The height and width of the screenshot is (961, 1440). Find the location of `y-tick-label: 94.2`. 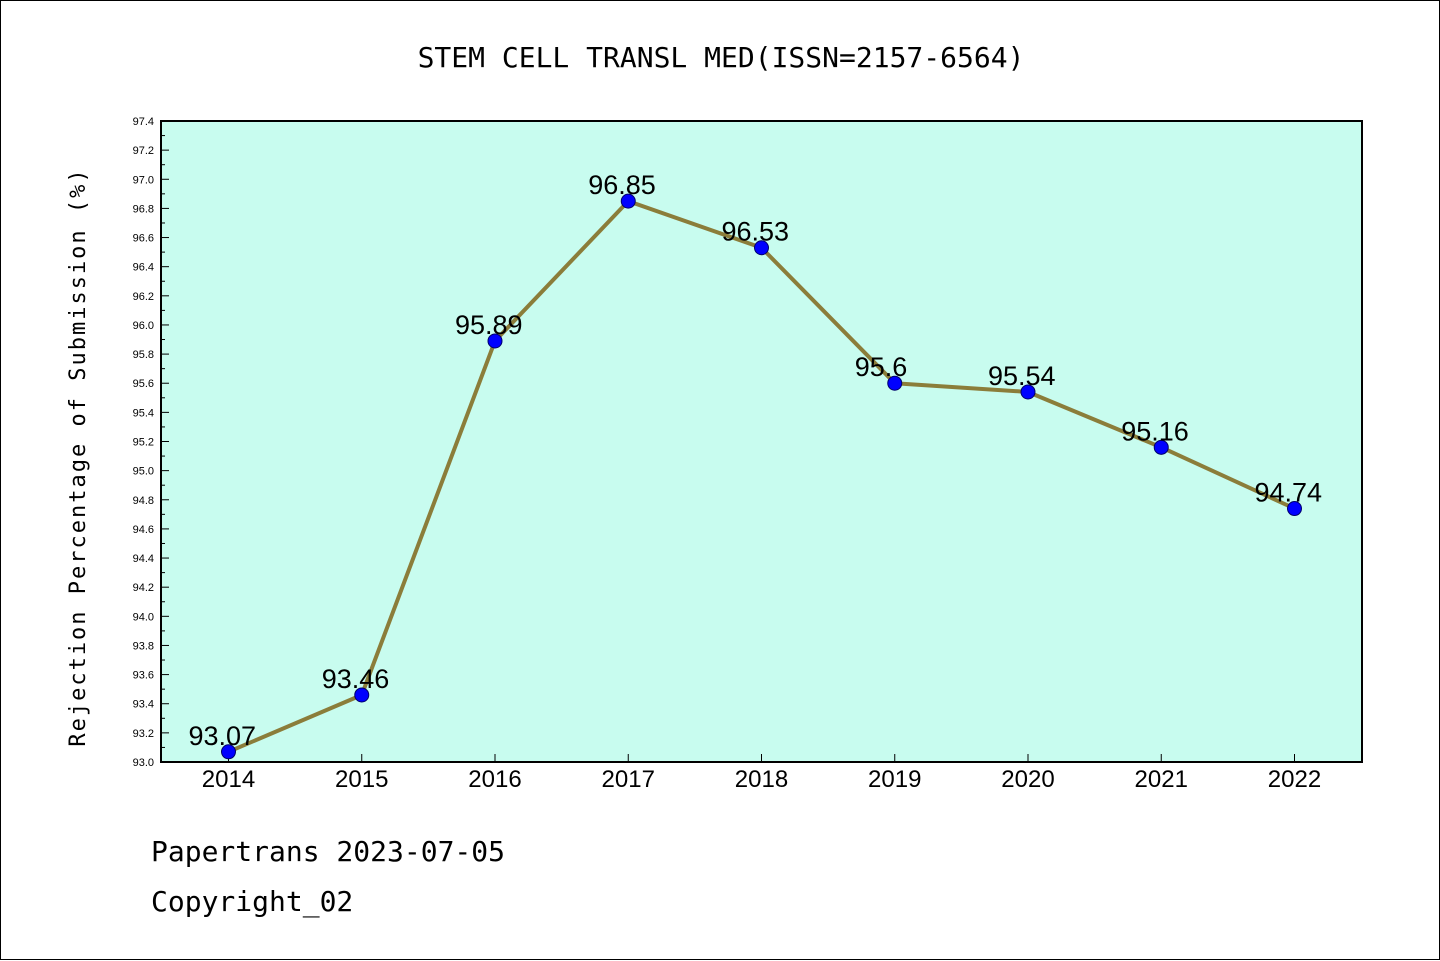

y-tick-label: 94.2 is located at coordinates (143, 588).